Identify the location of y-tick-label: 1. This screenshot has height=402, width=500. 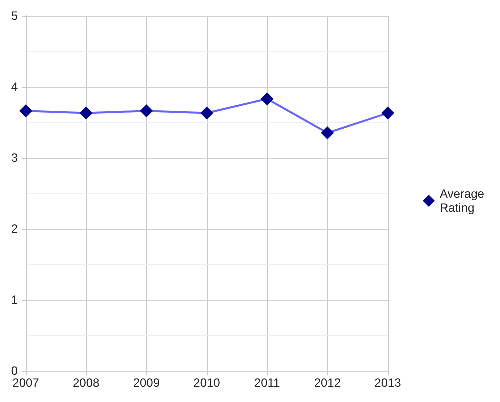
(14, 300).